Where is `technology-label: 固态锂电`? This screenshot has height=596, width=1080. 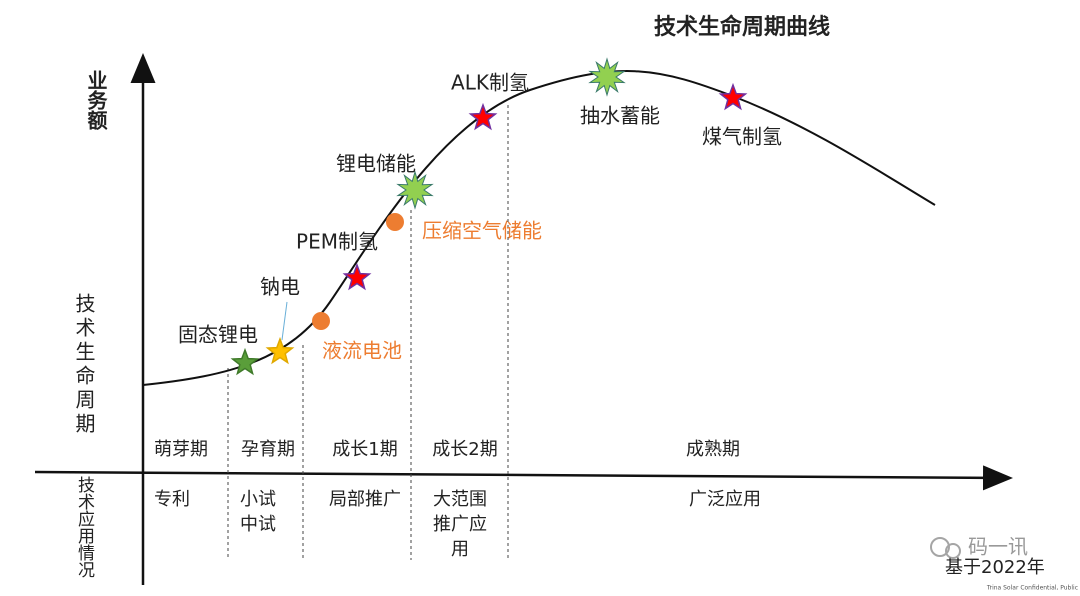 technology-label: 固态锂电 is located at coordinates (218, 335).